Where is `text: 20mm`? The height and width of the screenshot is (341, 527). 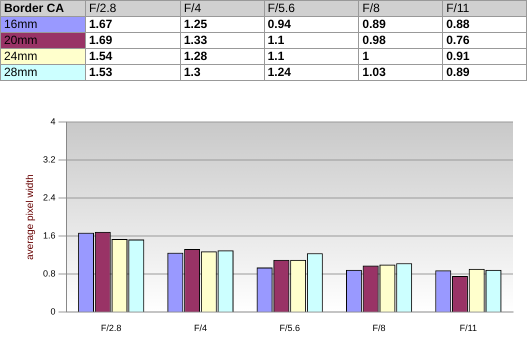
text: 20mm is located at coordinates (21, 40).